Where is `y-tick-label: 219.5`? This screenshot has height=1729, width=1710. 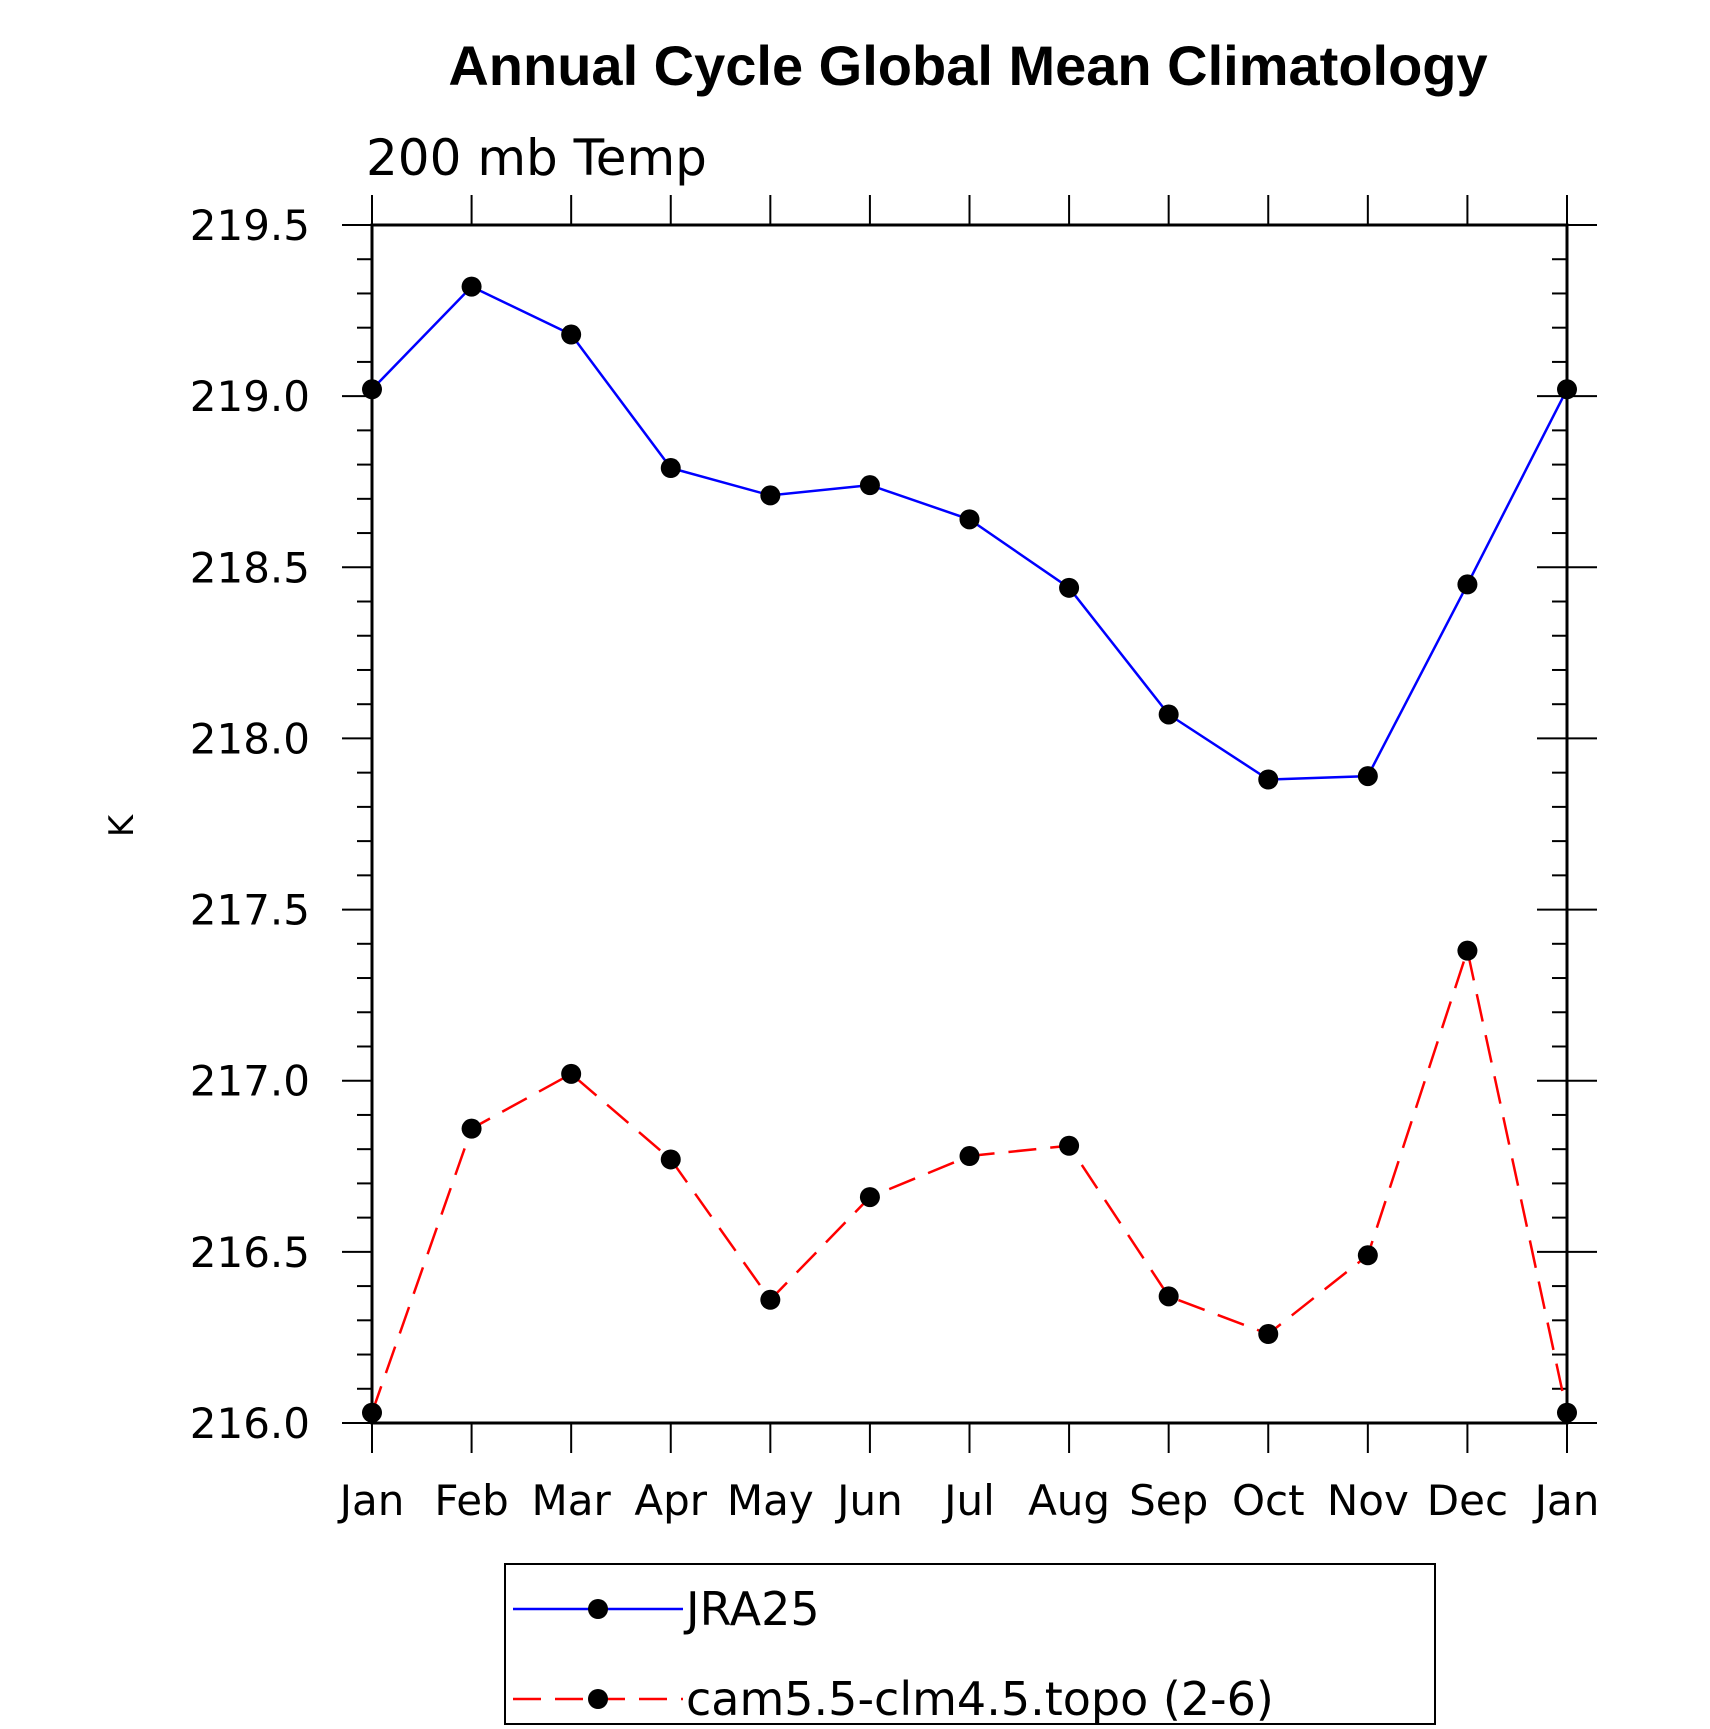 y-tick-label: 219.5 is located at coordinates (250, 225).